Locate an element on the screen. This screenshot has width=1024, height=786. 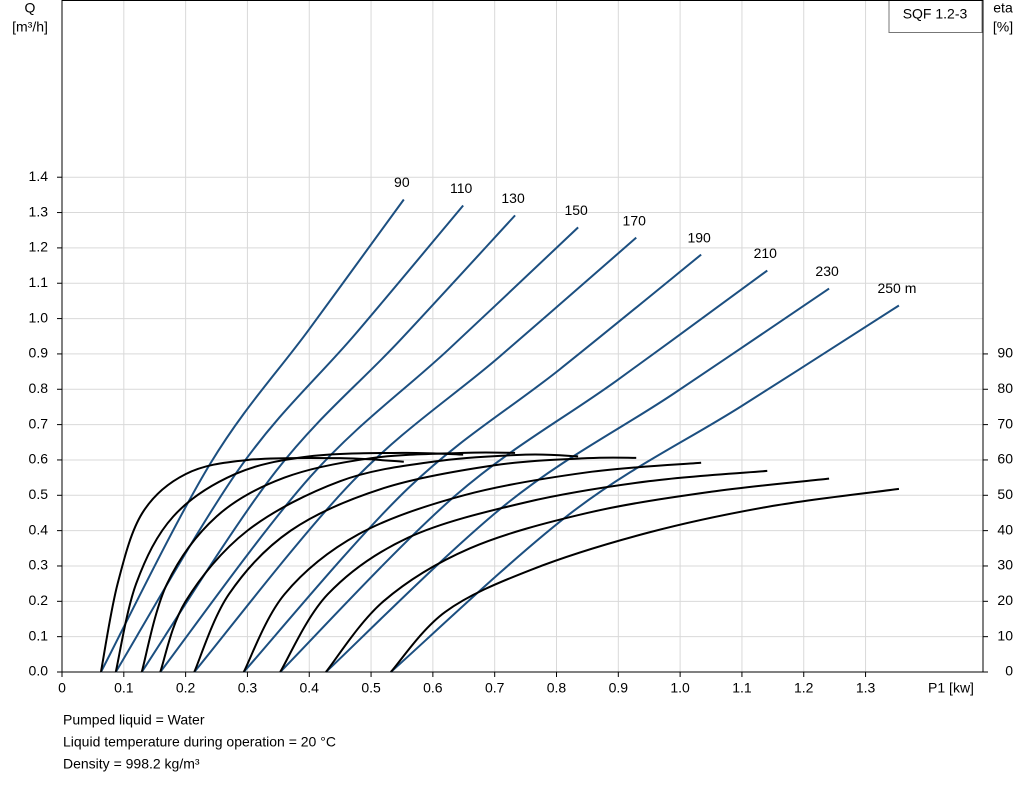
y2-tick-label: 10 is located at coordinates (1005, 635).